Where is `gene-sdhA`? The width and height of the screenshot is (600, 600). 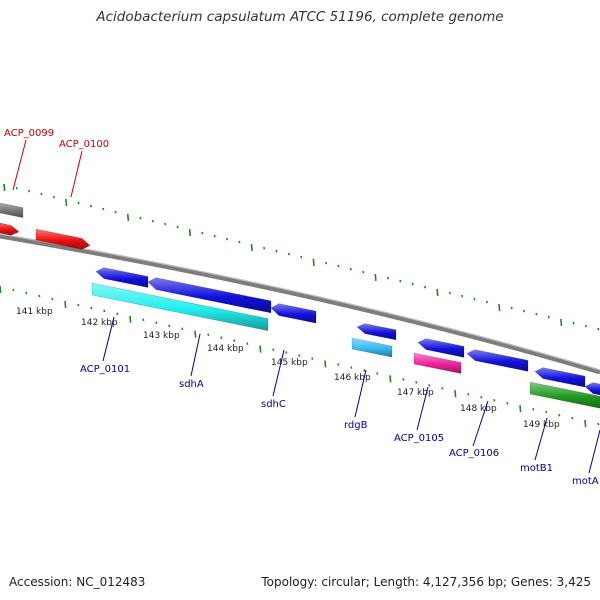
gene-sdhA is located at coordinates (209, 295).